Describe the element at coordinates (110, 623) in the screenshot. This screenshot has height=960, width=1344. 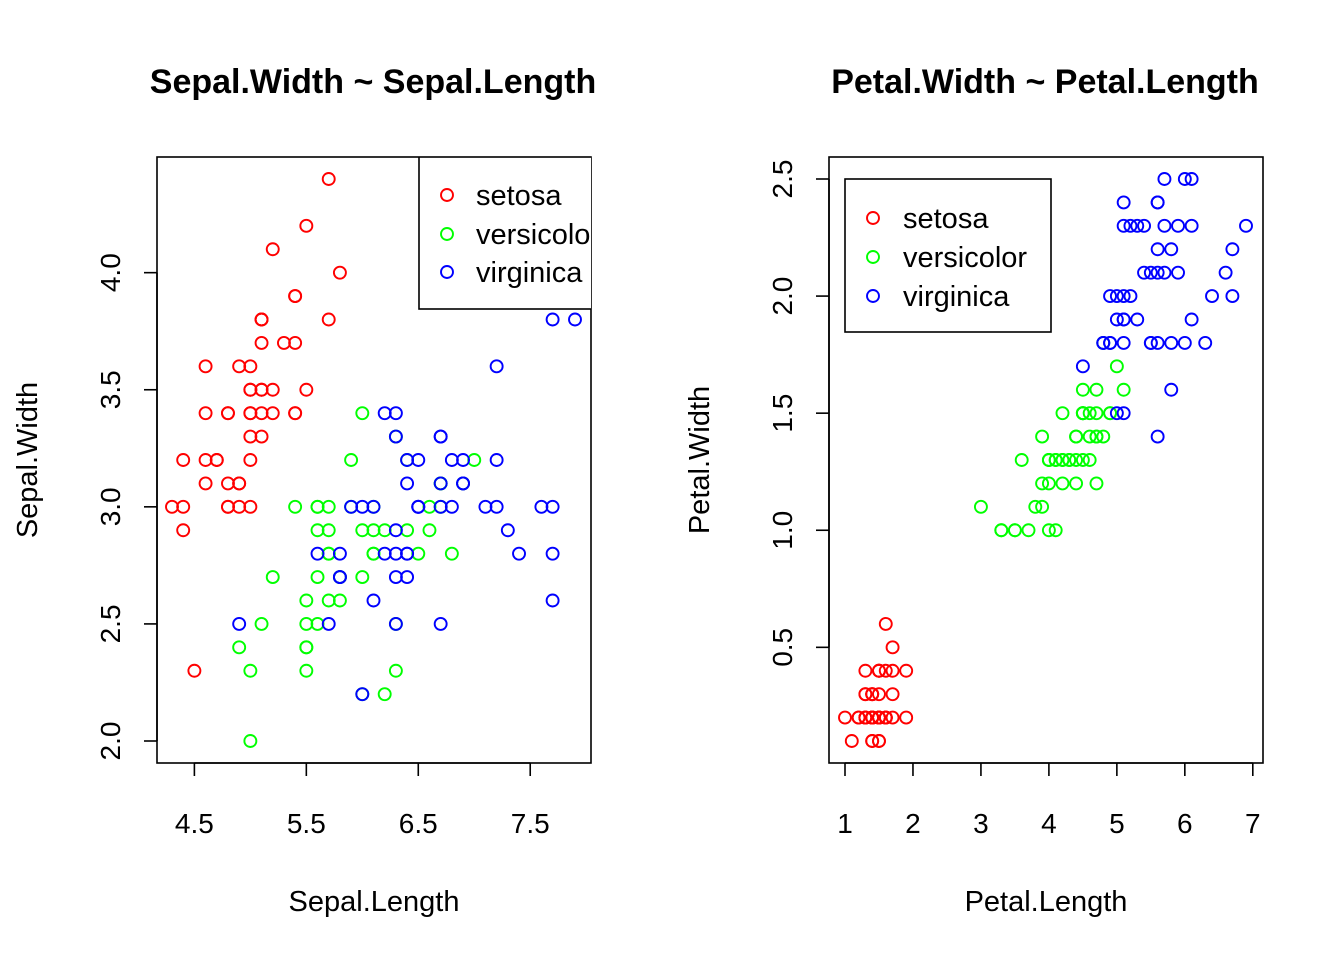
I see `y-tick-label: 2.5` at that location.